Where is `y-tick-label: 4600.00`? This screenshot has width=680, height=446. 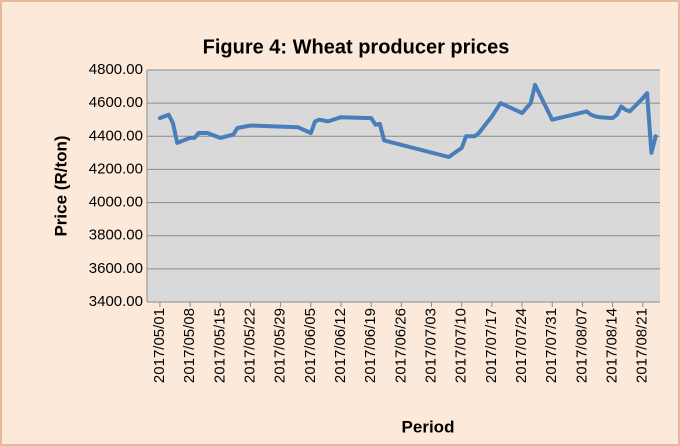
y-tick-label: 4600.00 is located at coordinates (116, 102).